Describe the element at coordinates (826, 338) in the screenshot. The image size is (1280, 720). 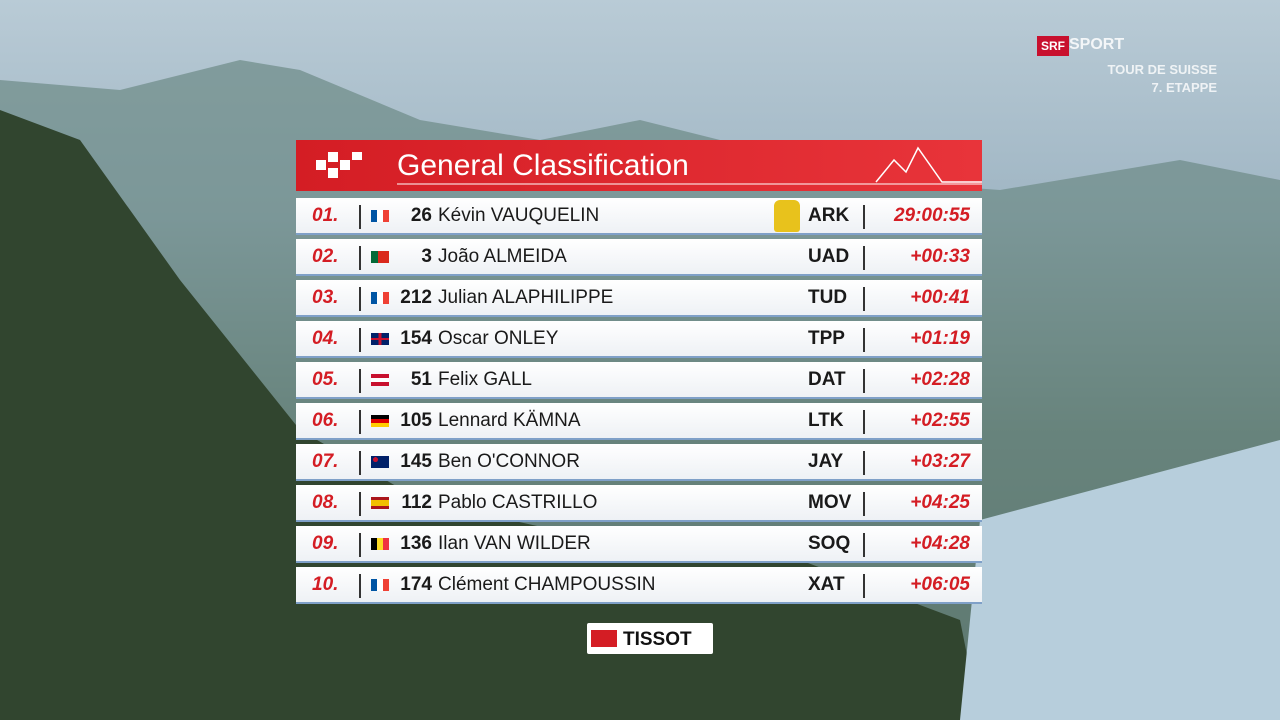
I see `team-code: TPP` at that location.